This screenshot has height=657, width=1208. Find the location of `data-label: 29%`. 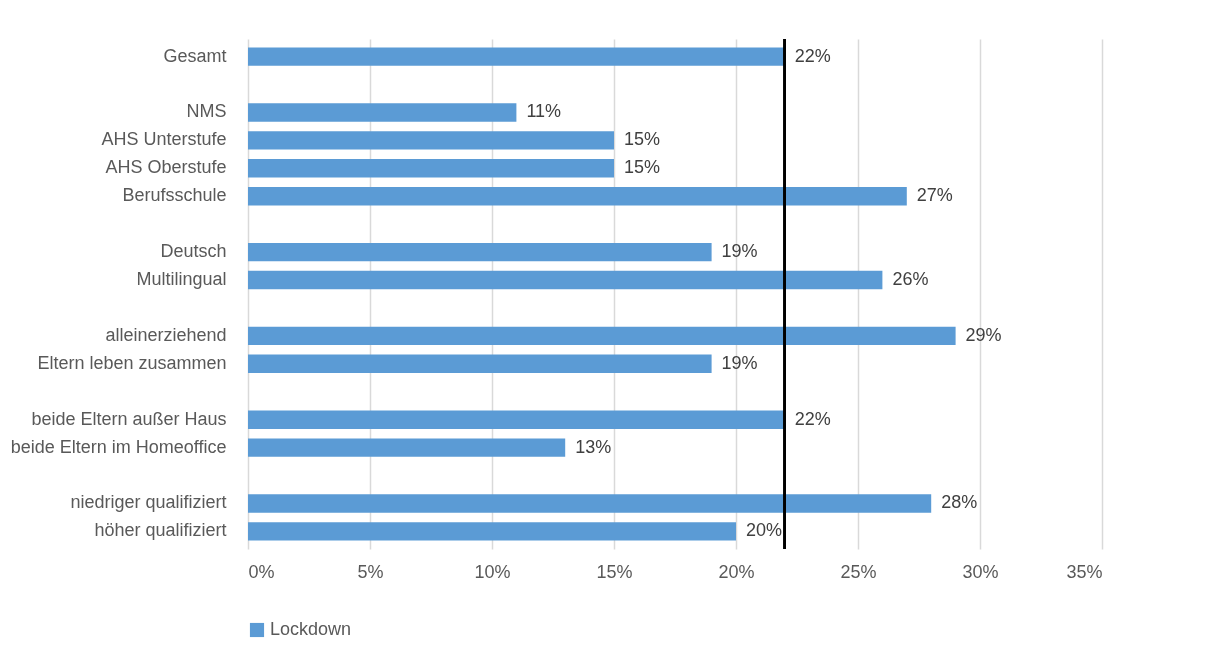

data-label: 29% is located at coordinates (983, 334).